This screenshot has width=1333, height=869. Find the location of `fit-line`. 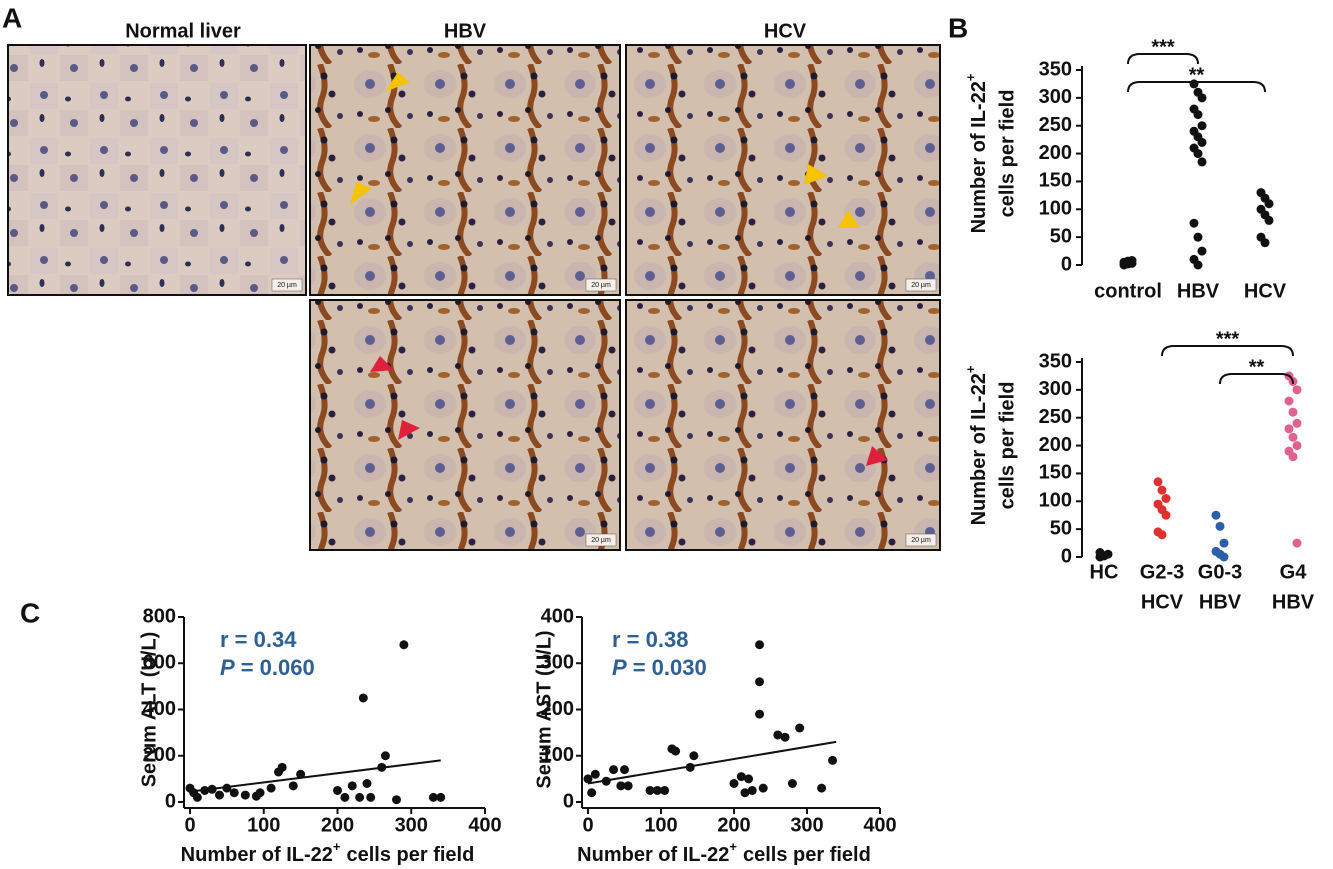

fit-line is located at coordinates (712, 762).